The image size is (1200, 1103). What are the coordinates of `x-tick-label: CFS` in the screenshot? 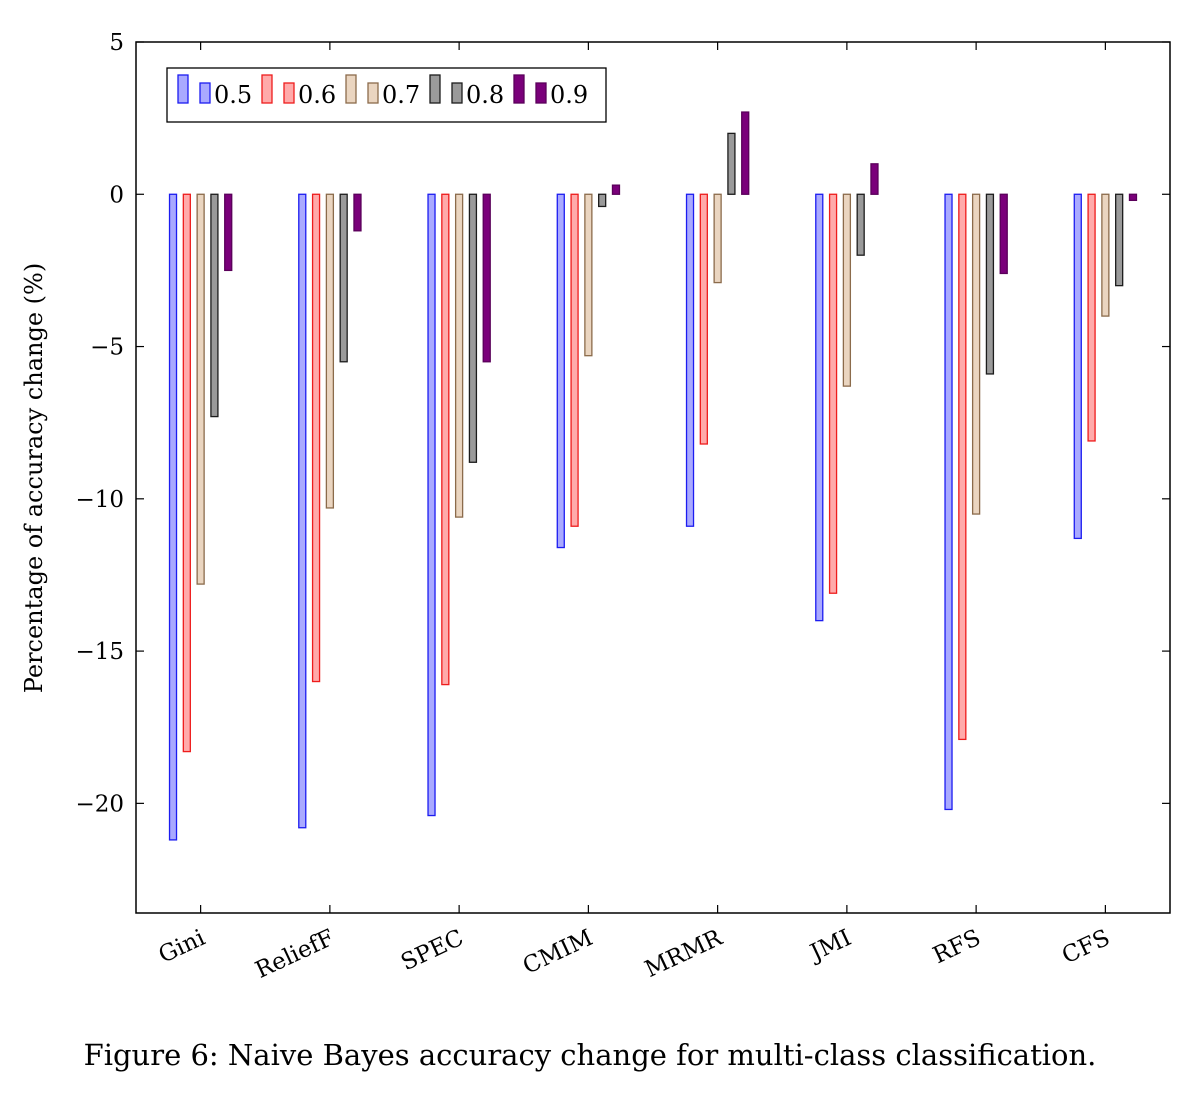 It's located at (1086, 947).